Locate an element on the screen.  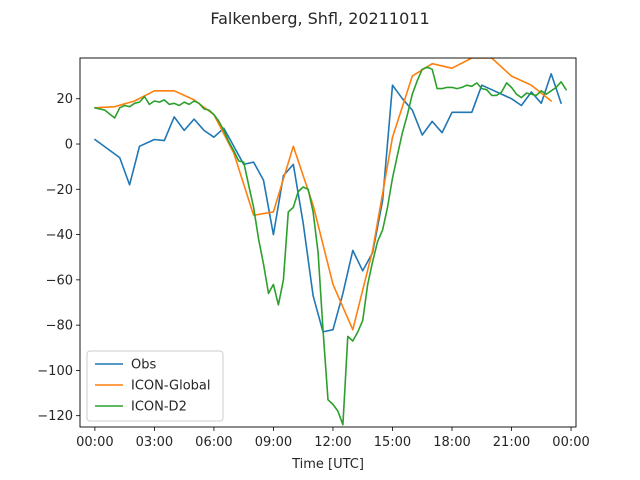
legend-label: Obs is located at coordinates (143, 365).